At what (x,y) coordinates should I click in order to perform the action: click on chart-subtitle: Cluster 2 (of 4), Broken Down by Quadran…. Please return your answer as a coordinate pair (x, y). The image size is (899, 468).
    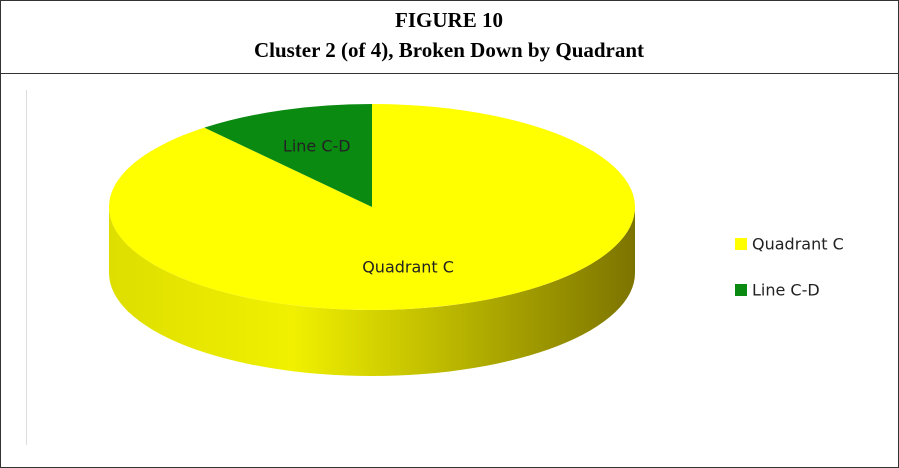
    Looking at the image, I should click on (449, 50).